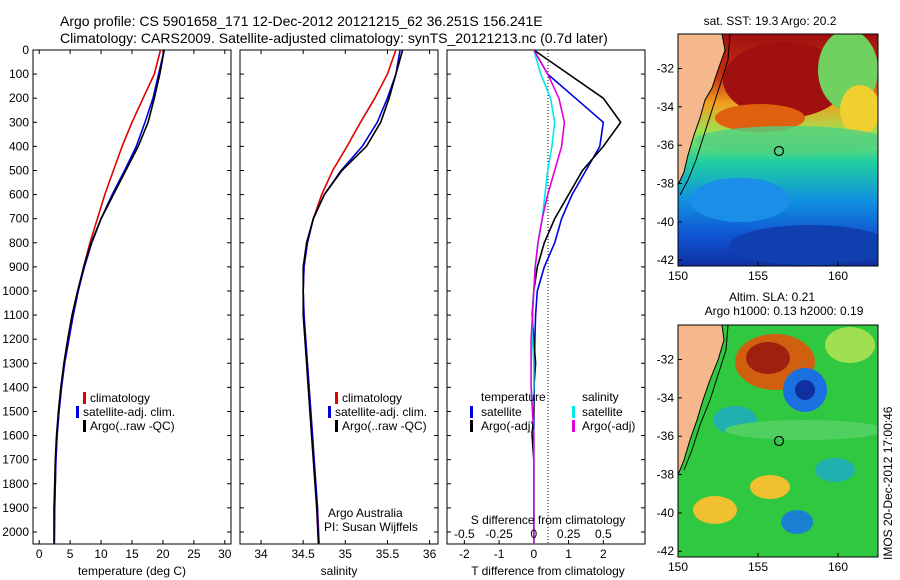 The width and height of the screenshot is (900, 580). I want to click on footer-timestamp: IMOS 20-Dec-2012 17:00:46, so click(888, 483).